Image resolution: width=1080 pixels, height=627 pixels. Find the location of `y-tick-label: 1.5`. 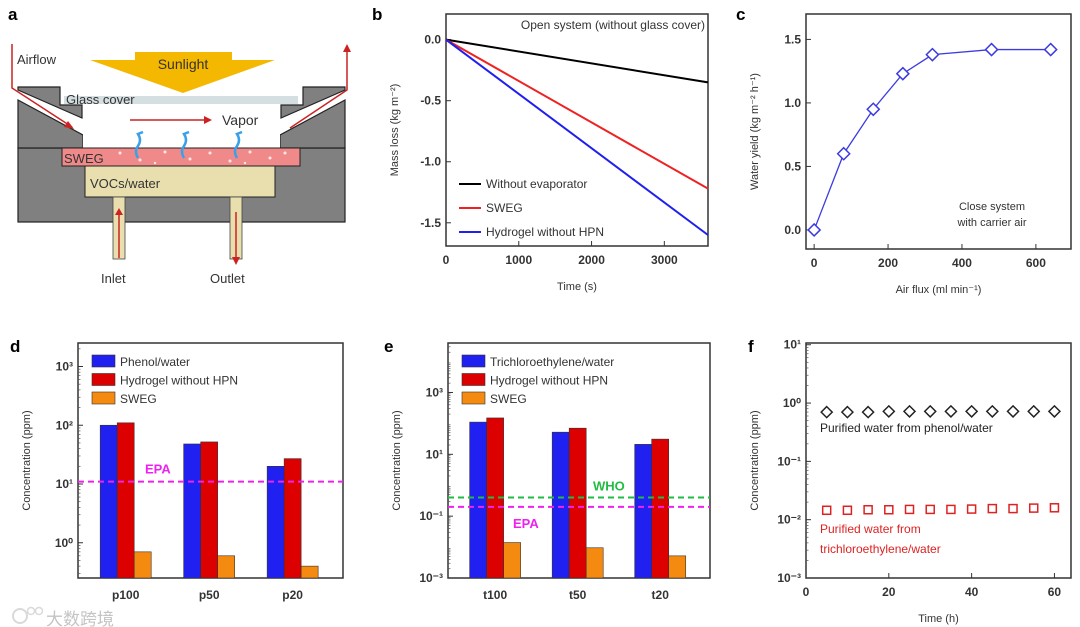

y-tick-label: 1.5 is located at coordinates (792, 39).